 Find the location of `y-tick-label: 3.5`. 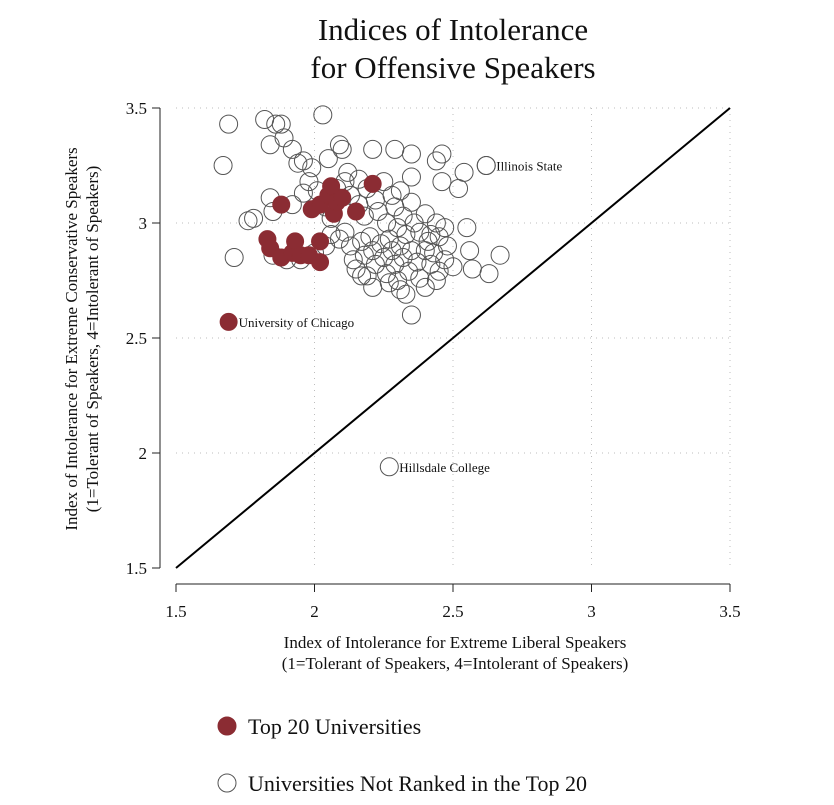

y-tick-label: 3.5 is located at coordinates (136, 108).